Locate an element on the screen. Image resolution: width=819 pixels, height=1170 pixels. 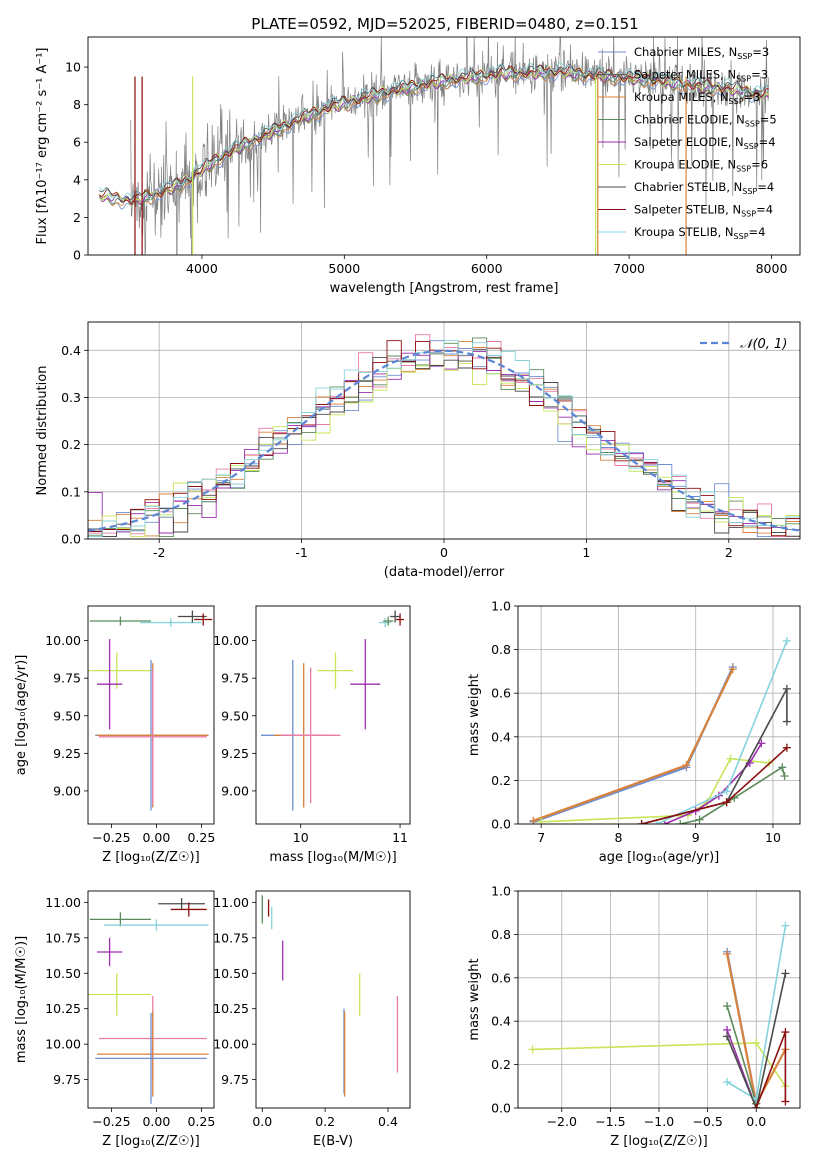
residual-legend: 𝒩(0, 1) is located at coordinates (743, 344).